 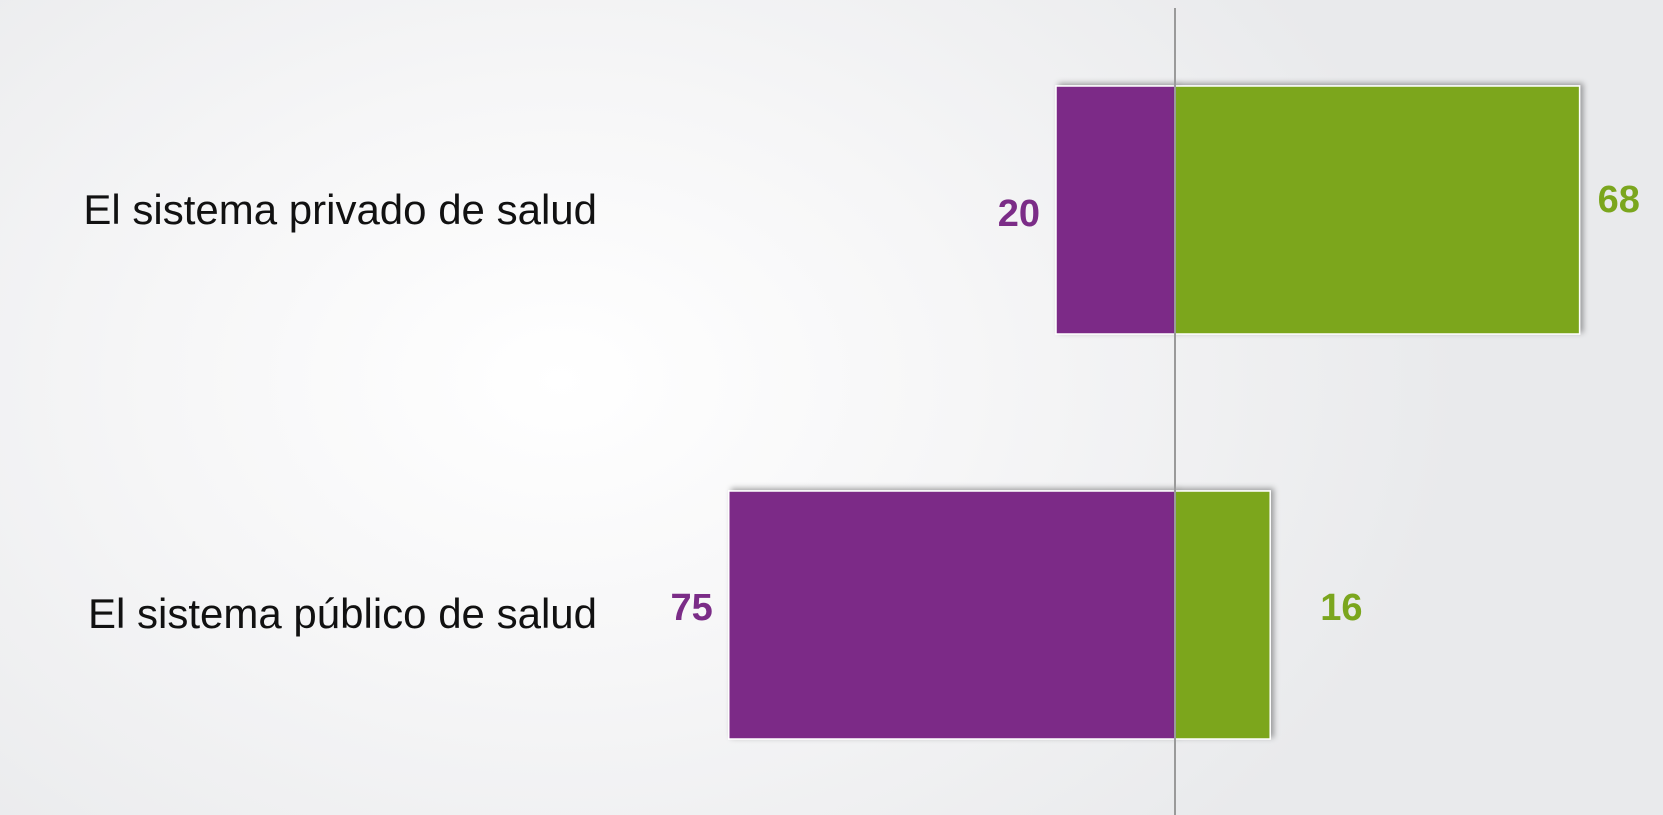 What do you see at coordinates (952, 615) in the screenshot?
I see `bar-negative-publico` at bounding box center [952, 615].